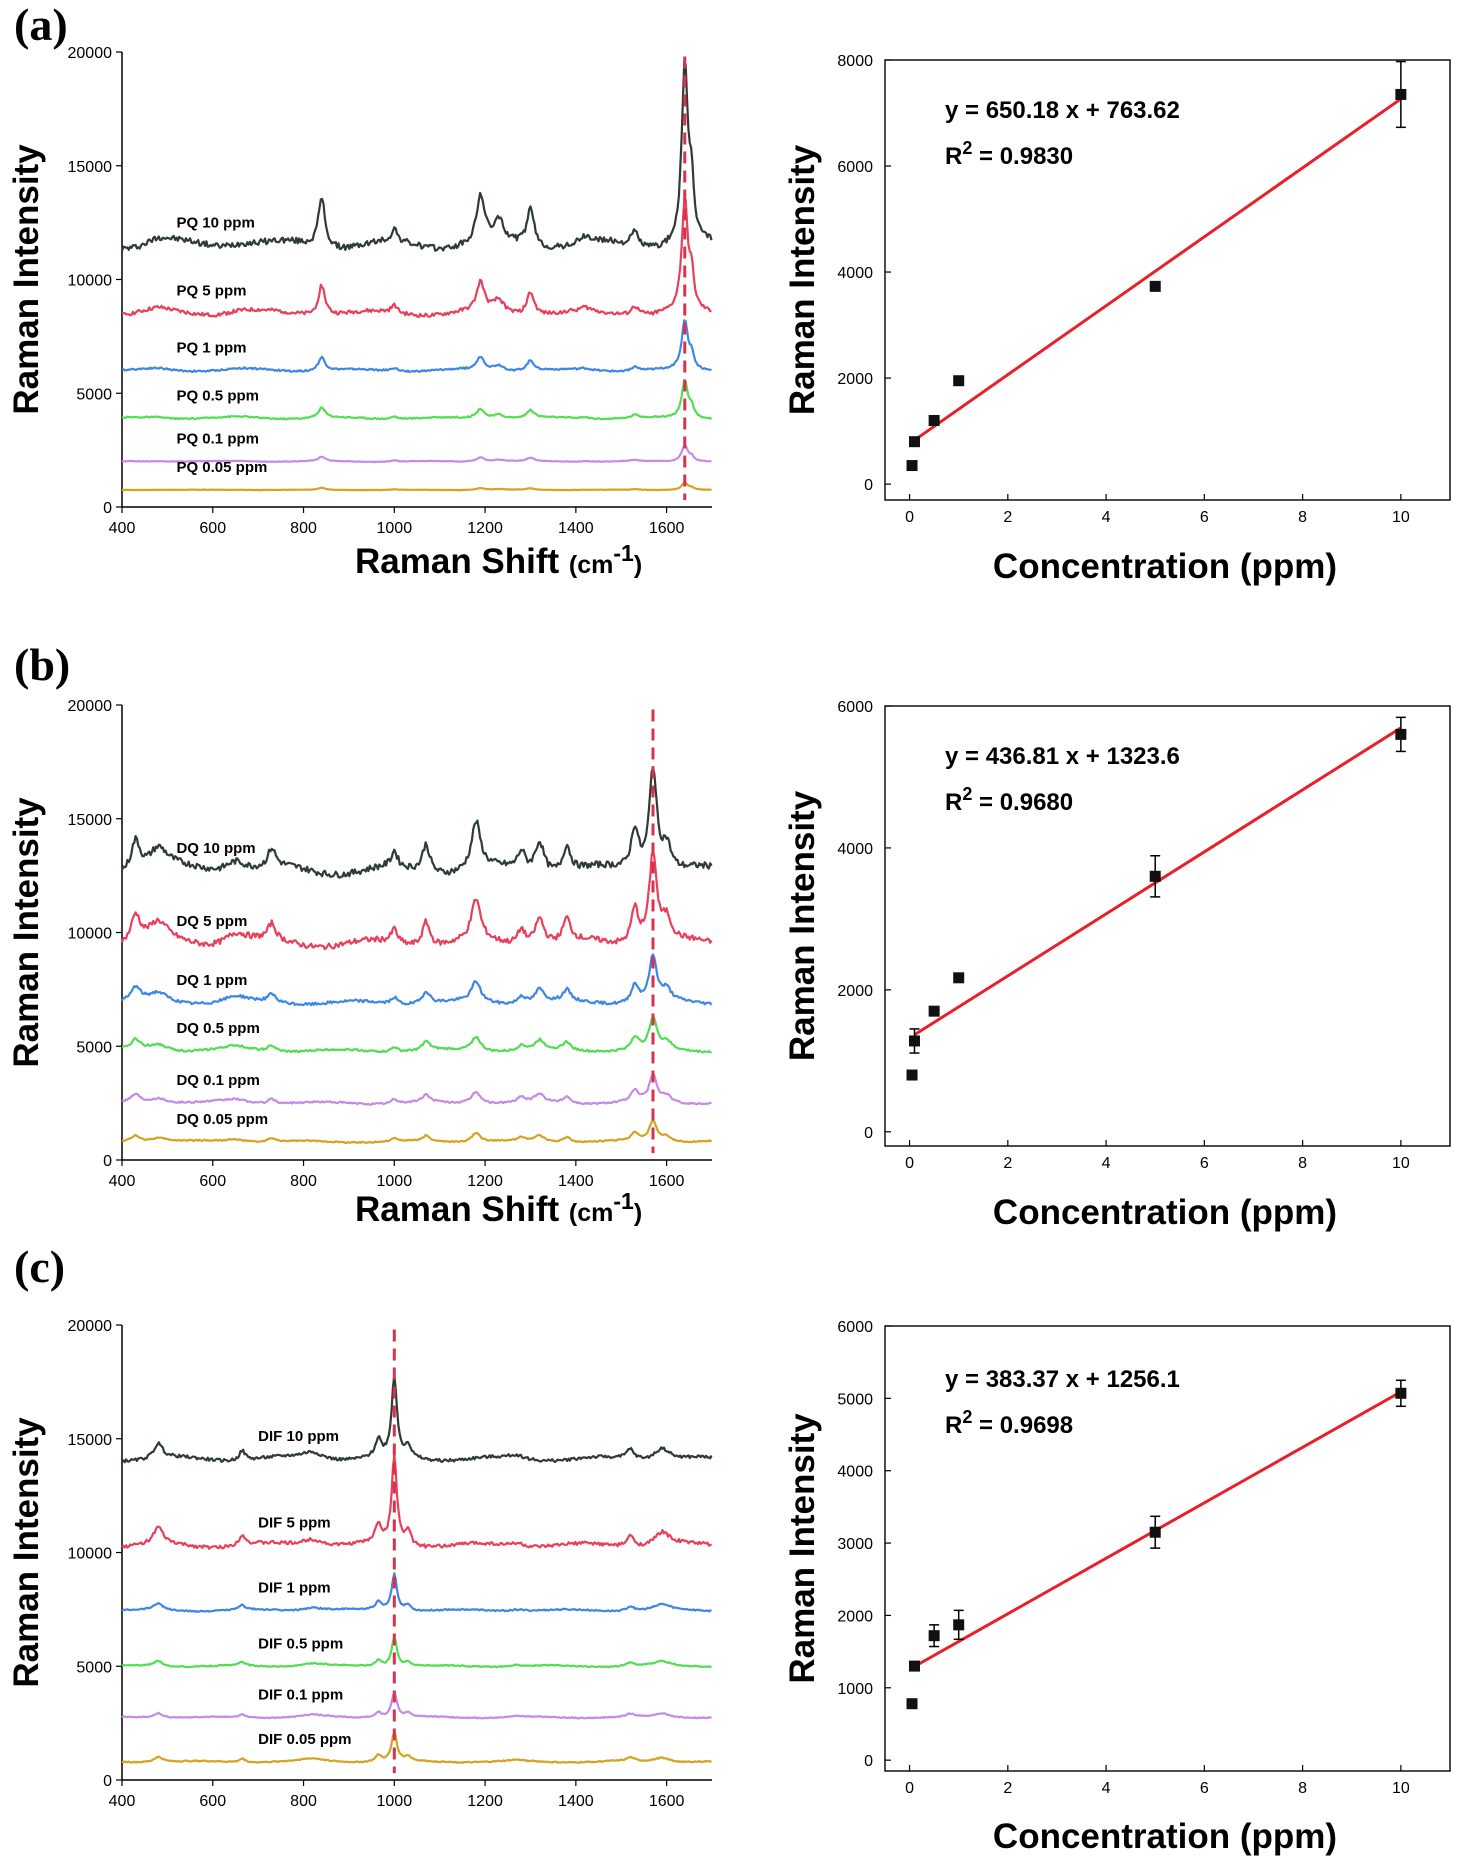 This screenshot has width=1457, height=1867. Describe the element at coordinates (215, 222) in the screenshot. I see `series-label: PQ 10 ppm` at that location.